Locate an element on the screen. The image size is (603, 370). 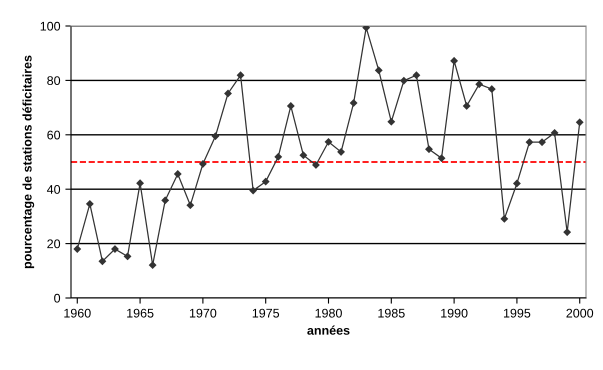
y-tick-label: 80 is located at coordinates (53, 81).